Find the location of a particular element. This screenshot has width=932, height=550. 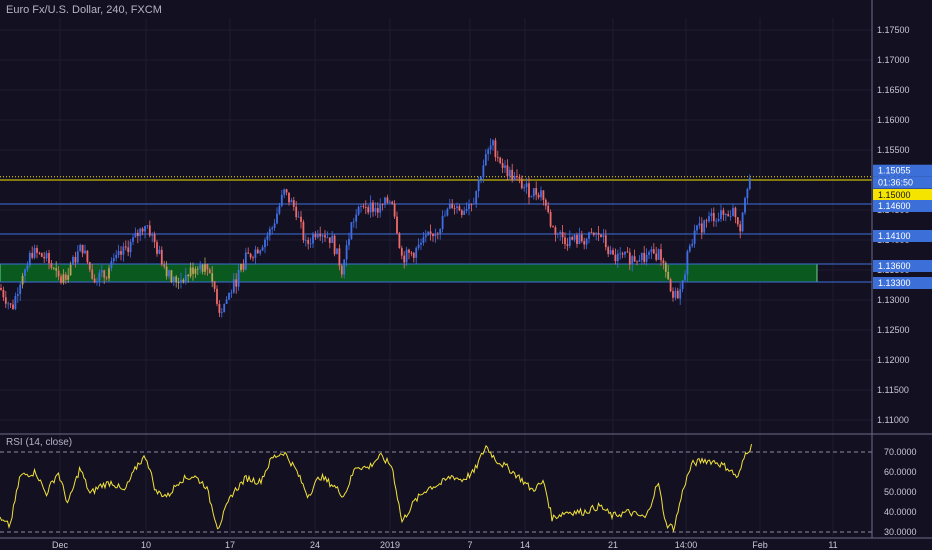

price-tag-label: 1.13300 is located at coordinates (894, 283).